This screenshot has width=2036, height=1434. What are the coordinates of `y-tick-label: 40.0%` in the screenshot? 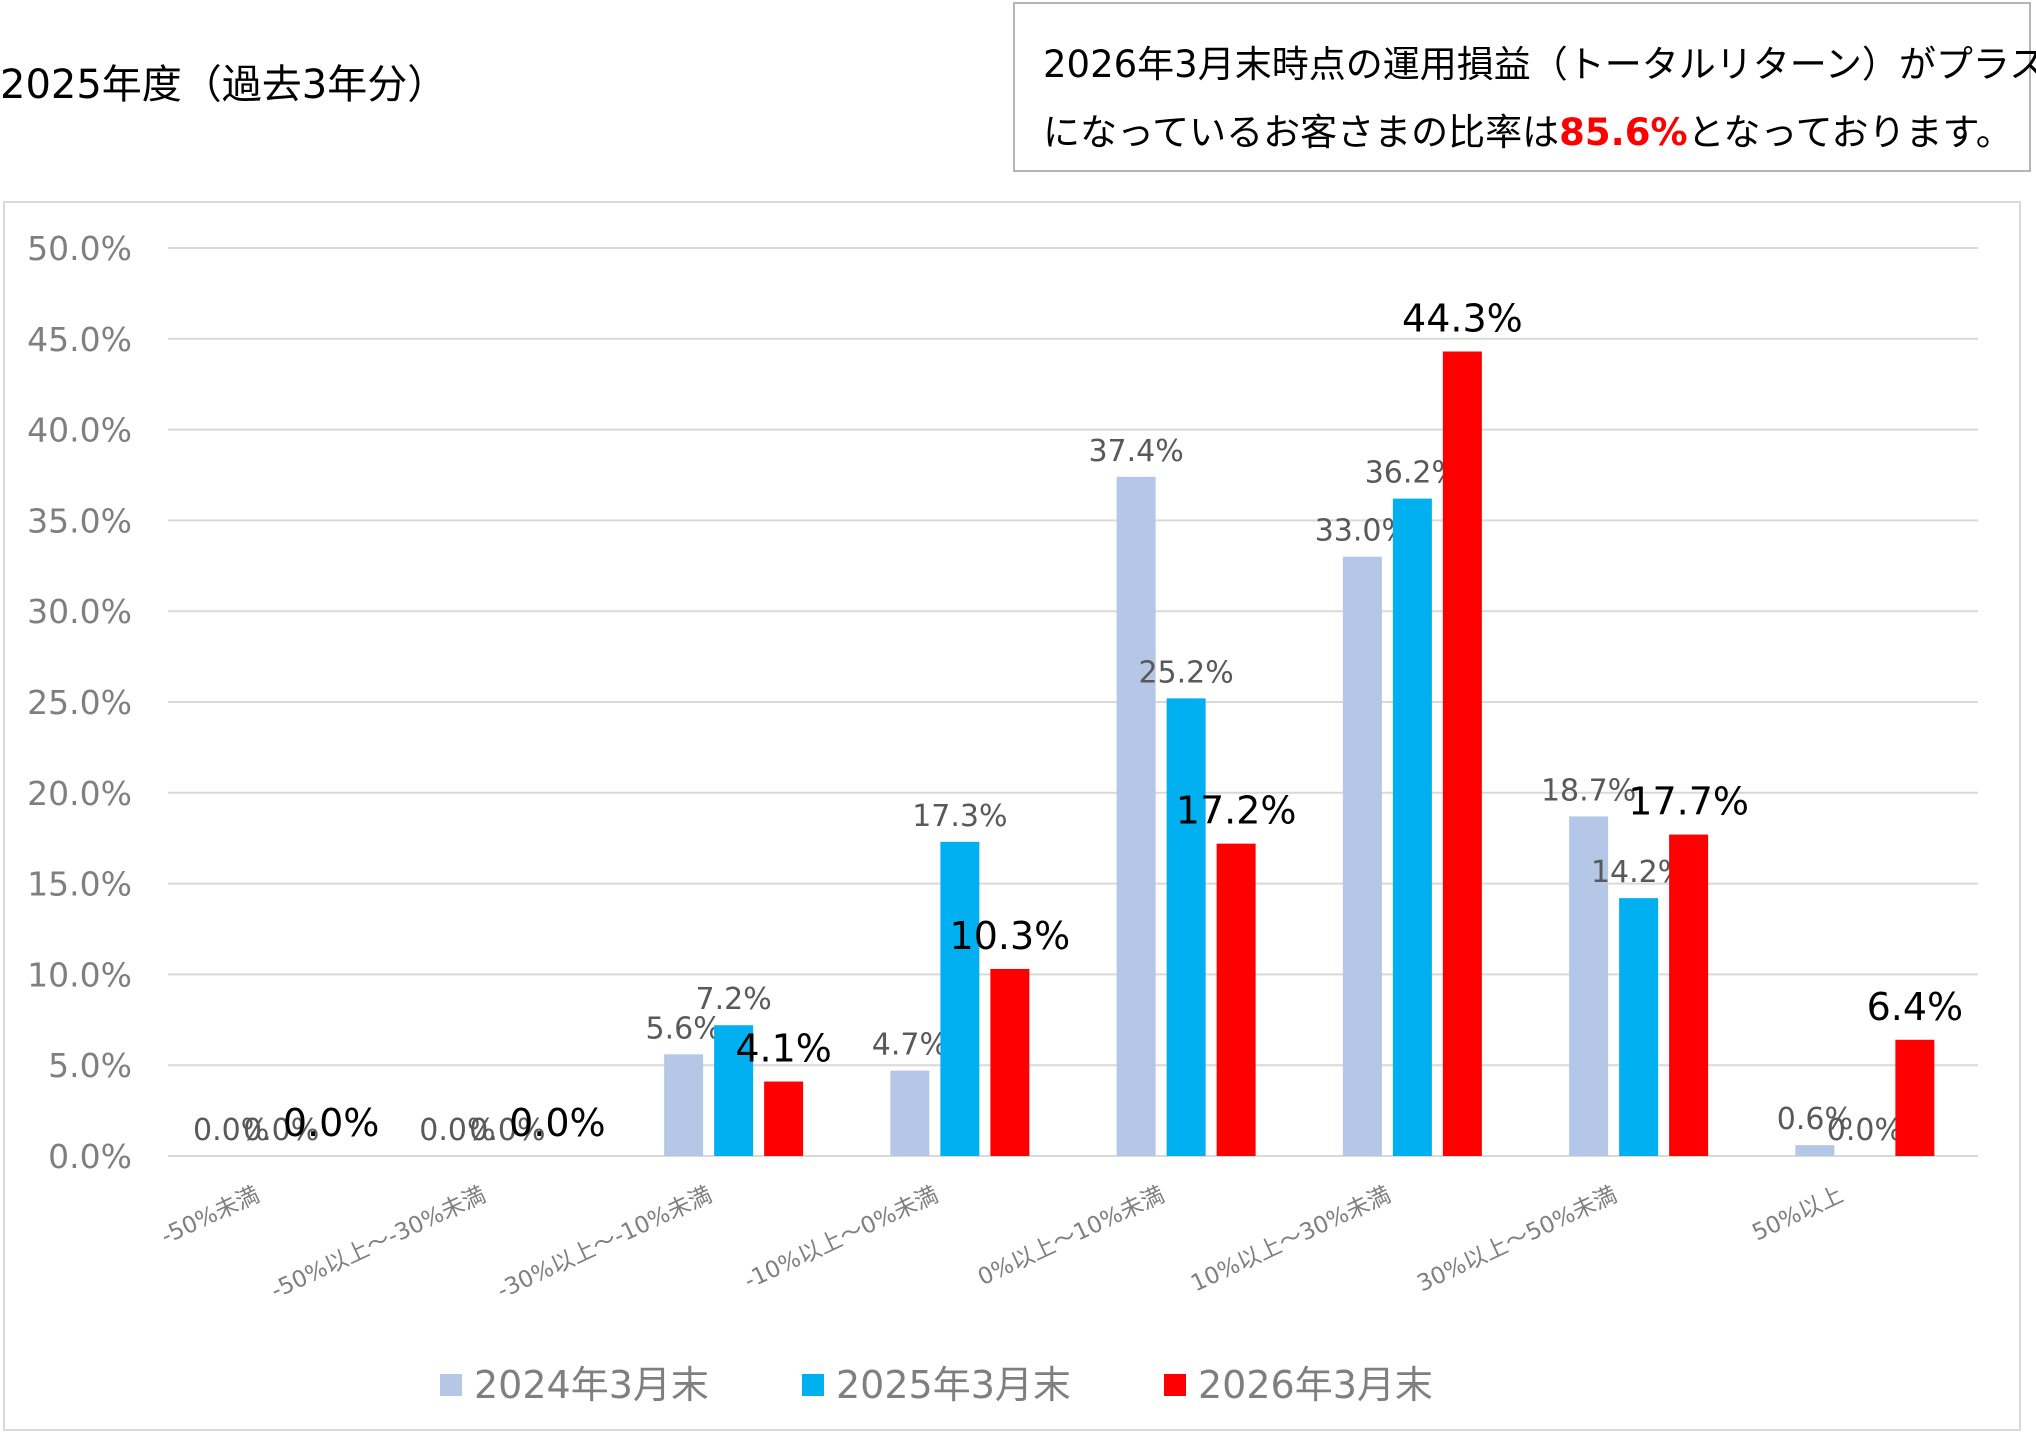 It's located at (79, 430).